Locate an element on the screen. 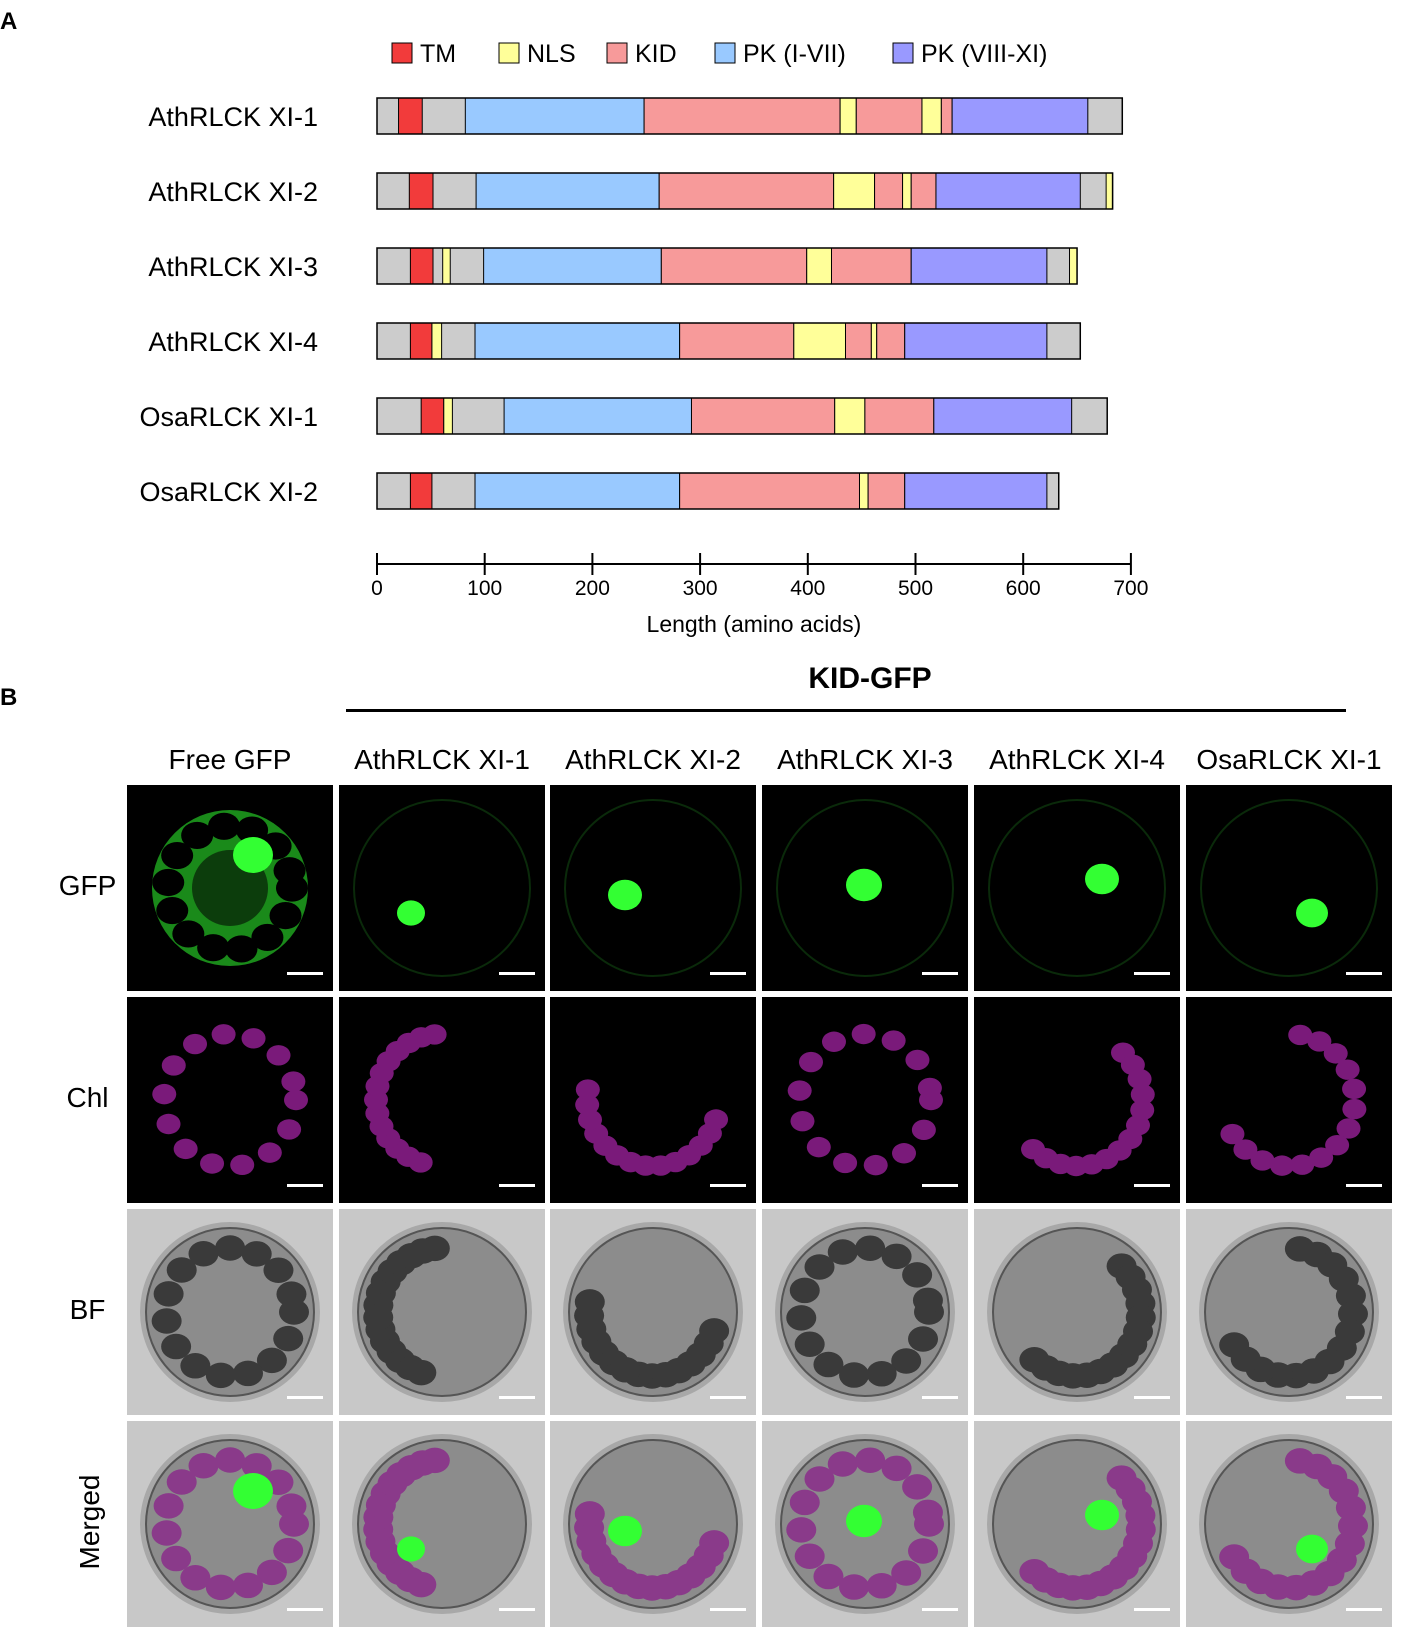  row-header-bf: BF is located at coordinates (87, 1309).